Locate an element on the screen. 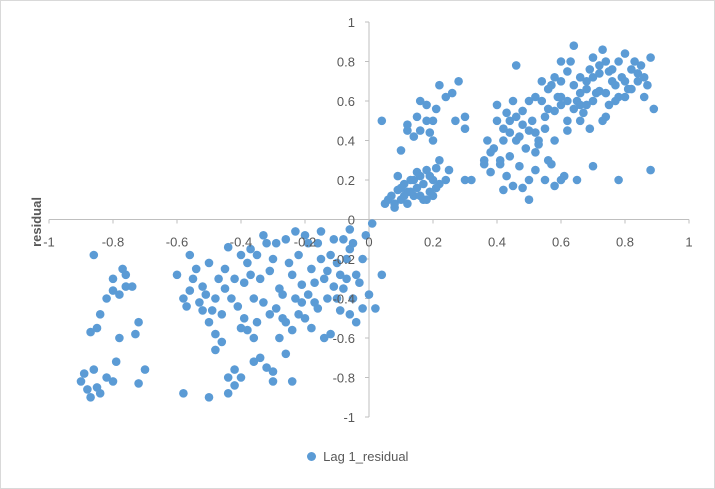  y-tick-label: -1 is located at coordinates (349, 417).